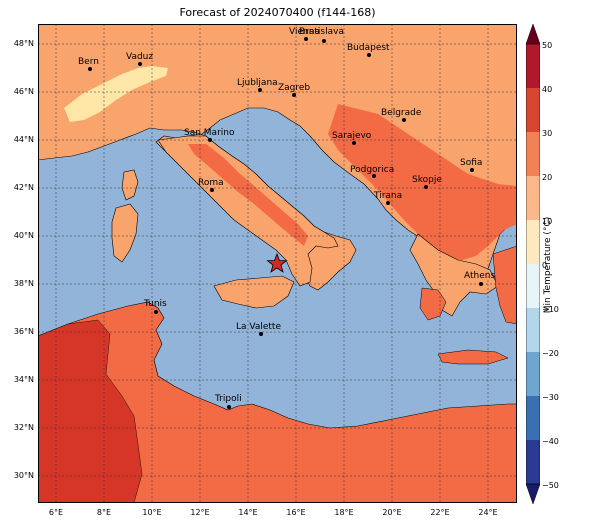 This screenshot has height=528, width=592. Describe the element at coordinates (125, 233) in the screenshot. I see `land-sardinia` at that location.